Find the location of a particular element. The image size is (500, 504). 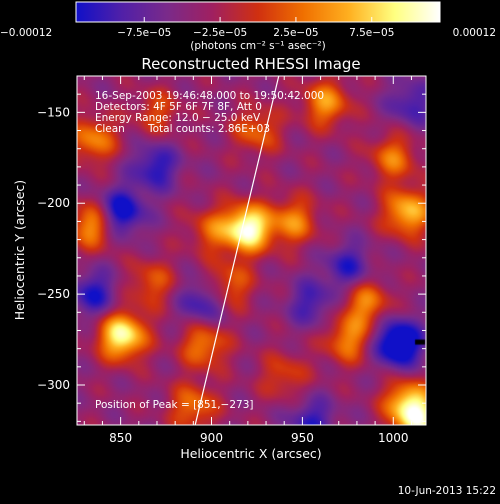

footer-date: 10-Jun-2013 15:22 is located at coordinates (447, 491).